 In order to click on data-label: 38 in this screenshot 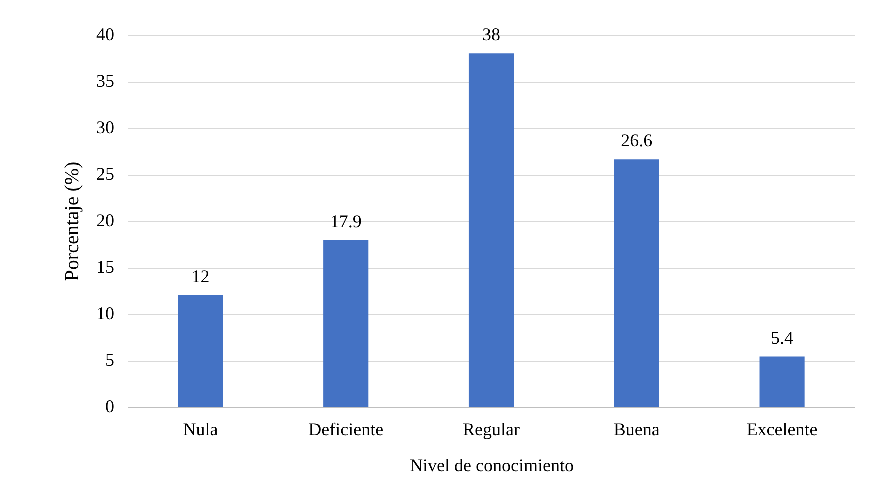, I will do `click(491, 34)`.